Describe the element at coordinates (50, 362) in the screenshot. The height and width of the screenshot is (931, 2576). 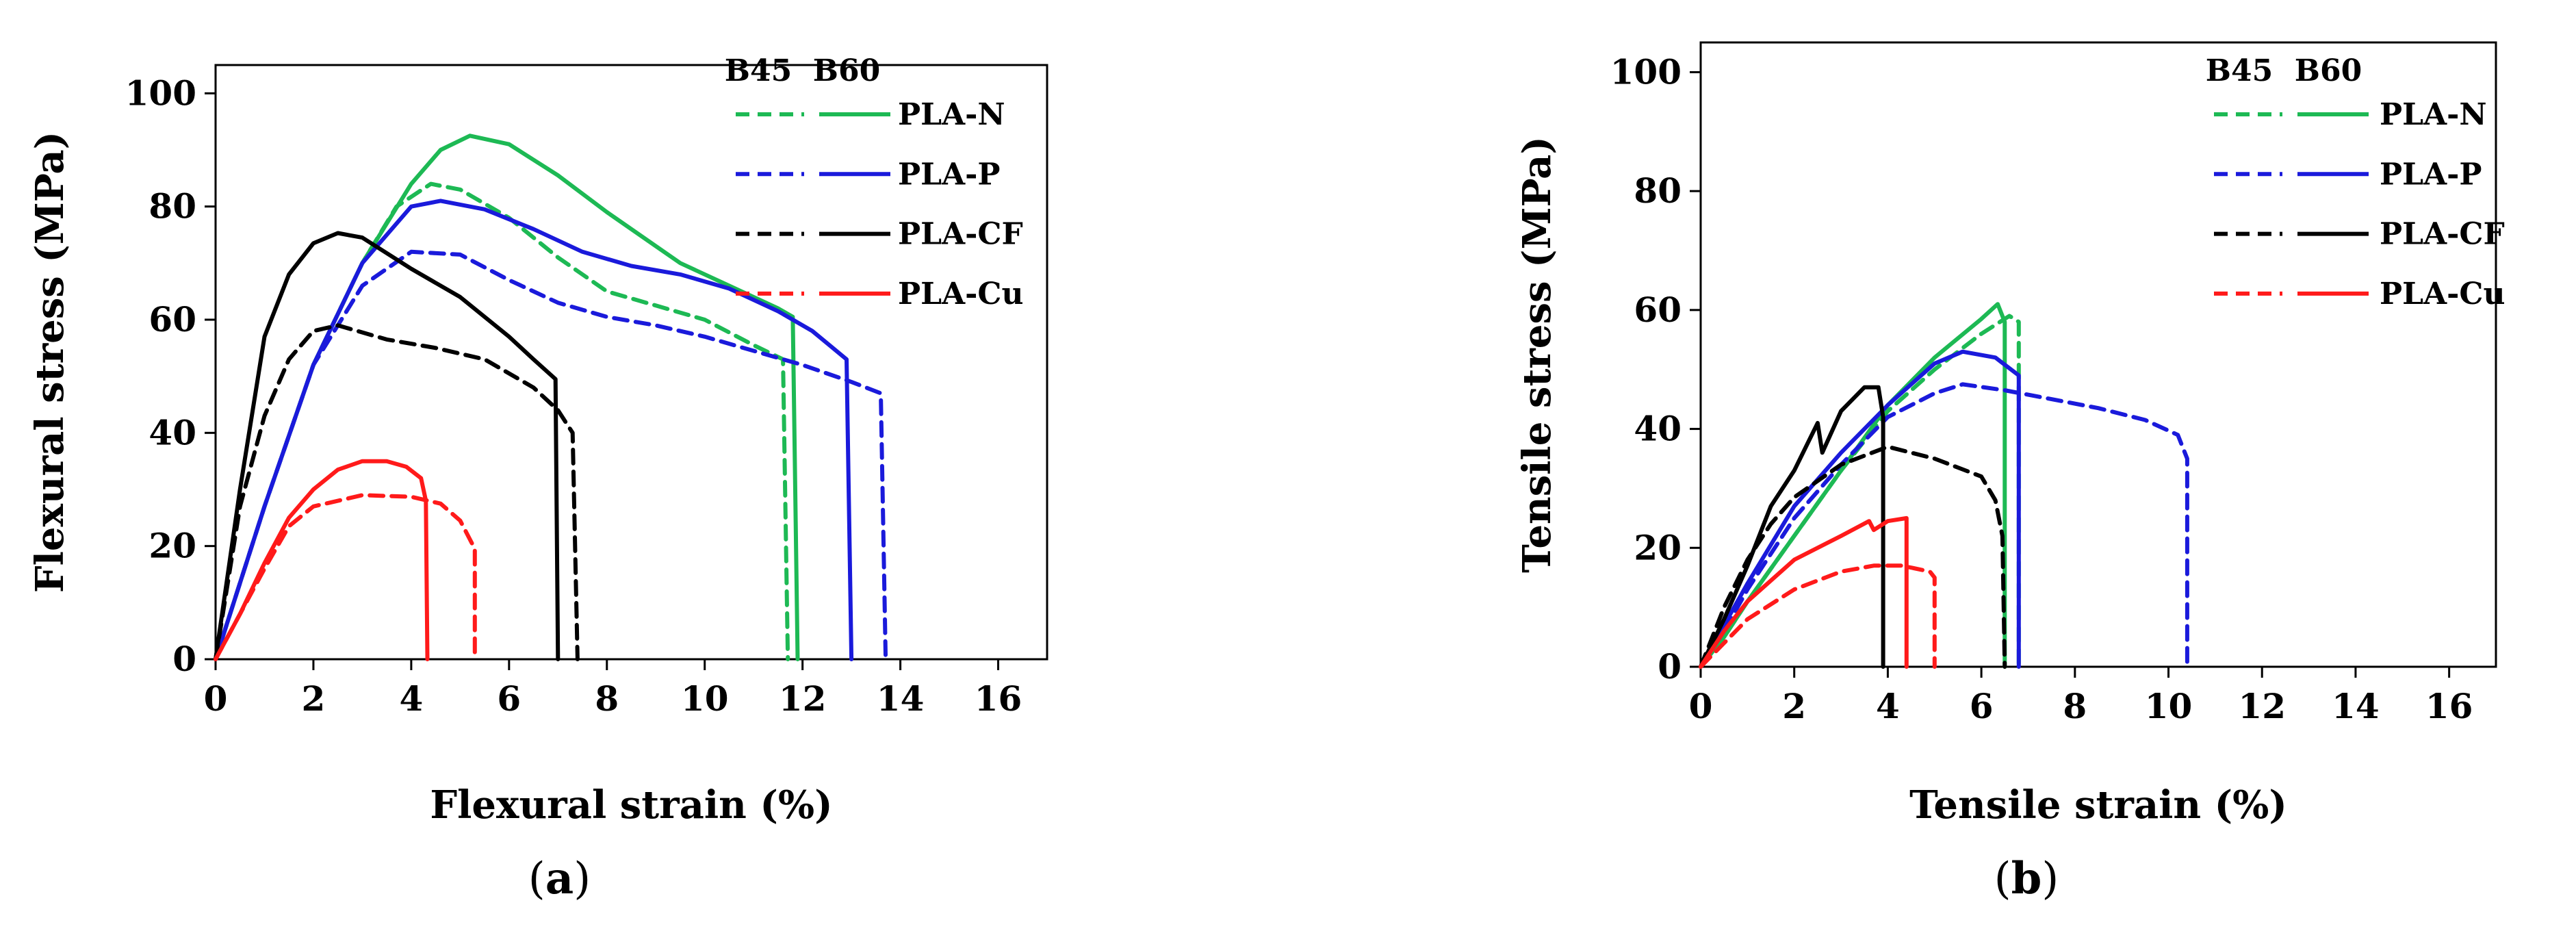
I see `y-axis-title: Flexural stress (MPa)` at that location.